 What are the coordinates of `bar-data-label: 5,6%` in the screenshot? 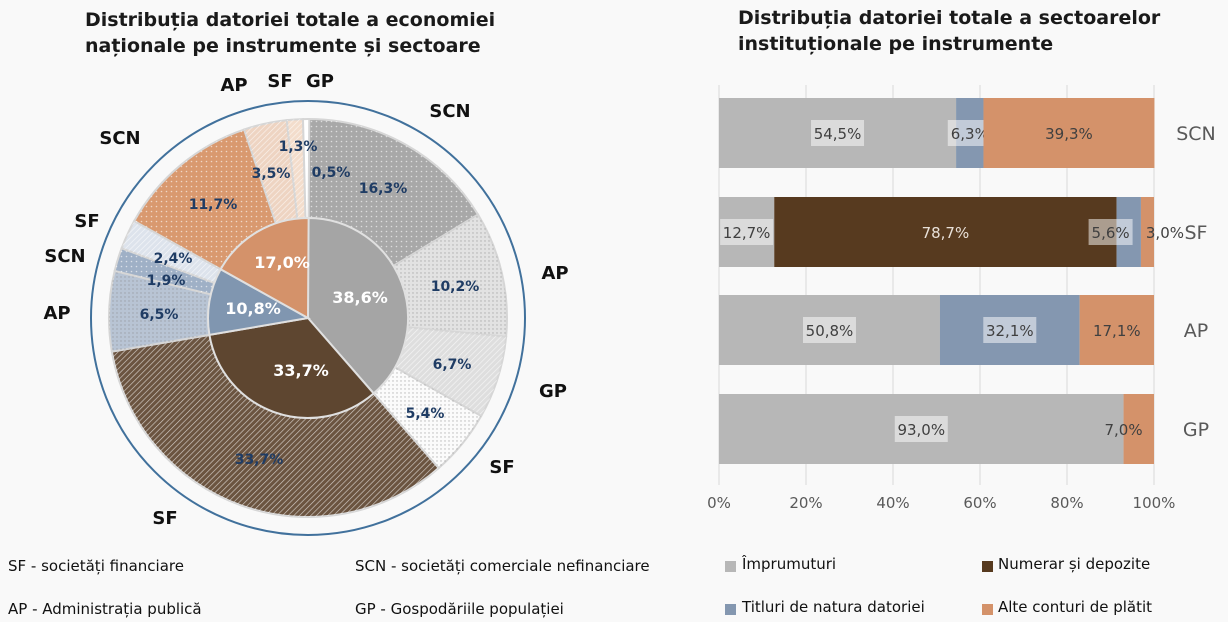 It's located at (1111, 233).